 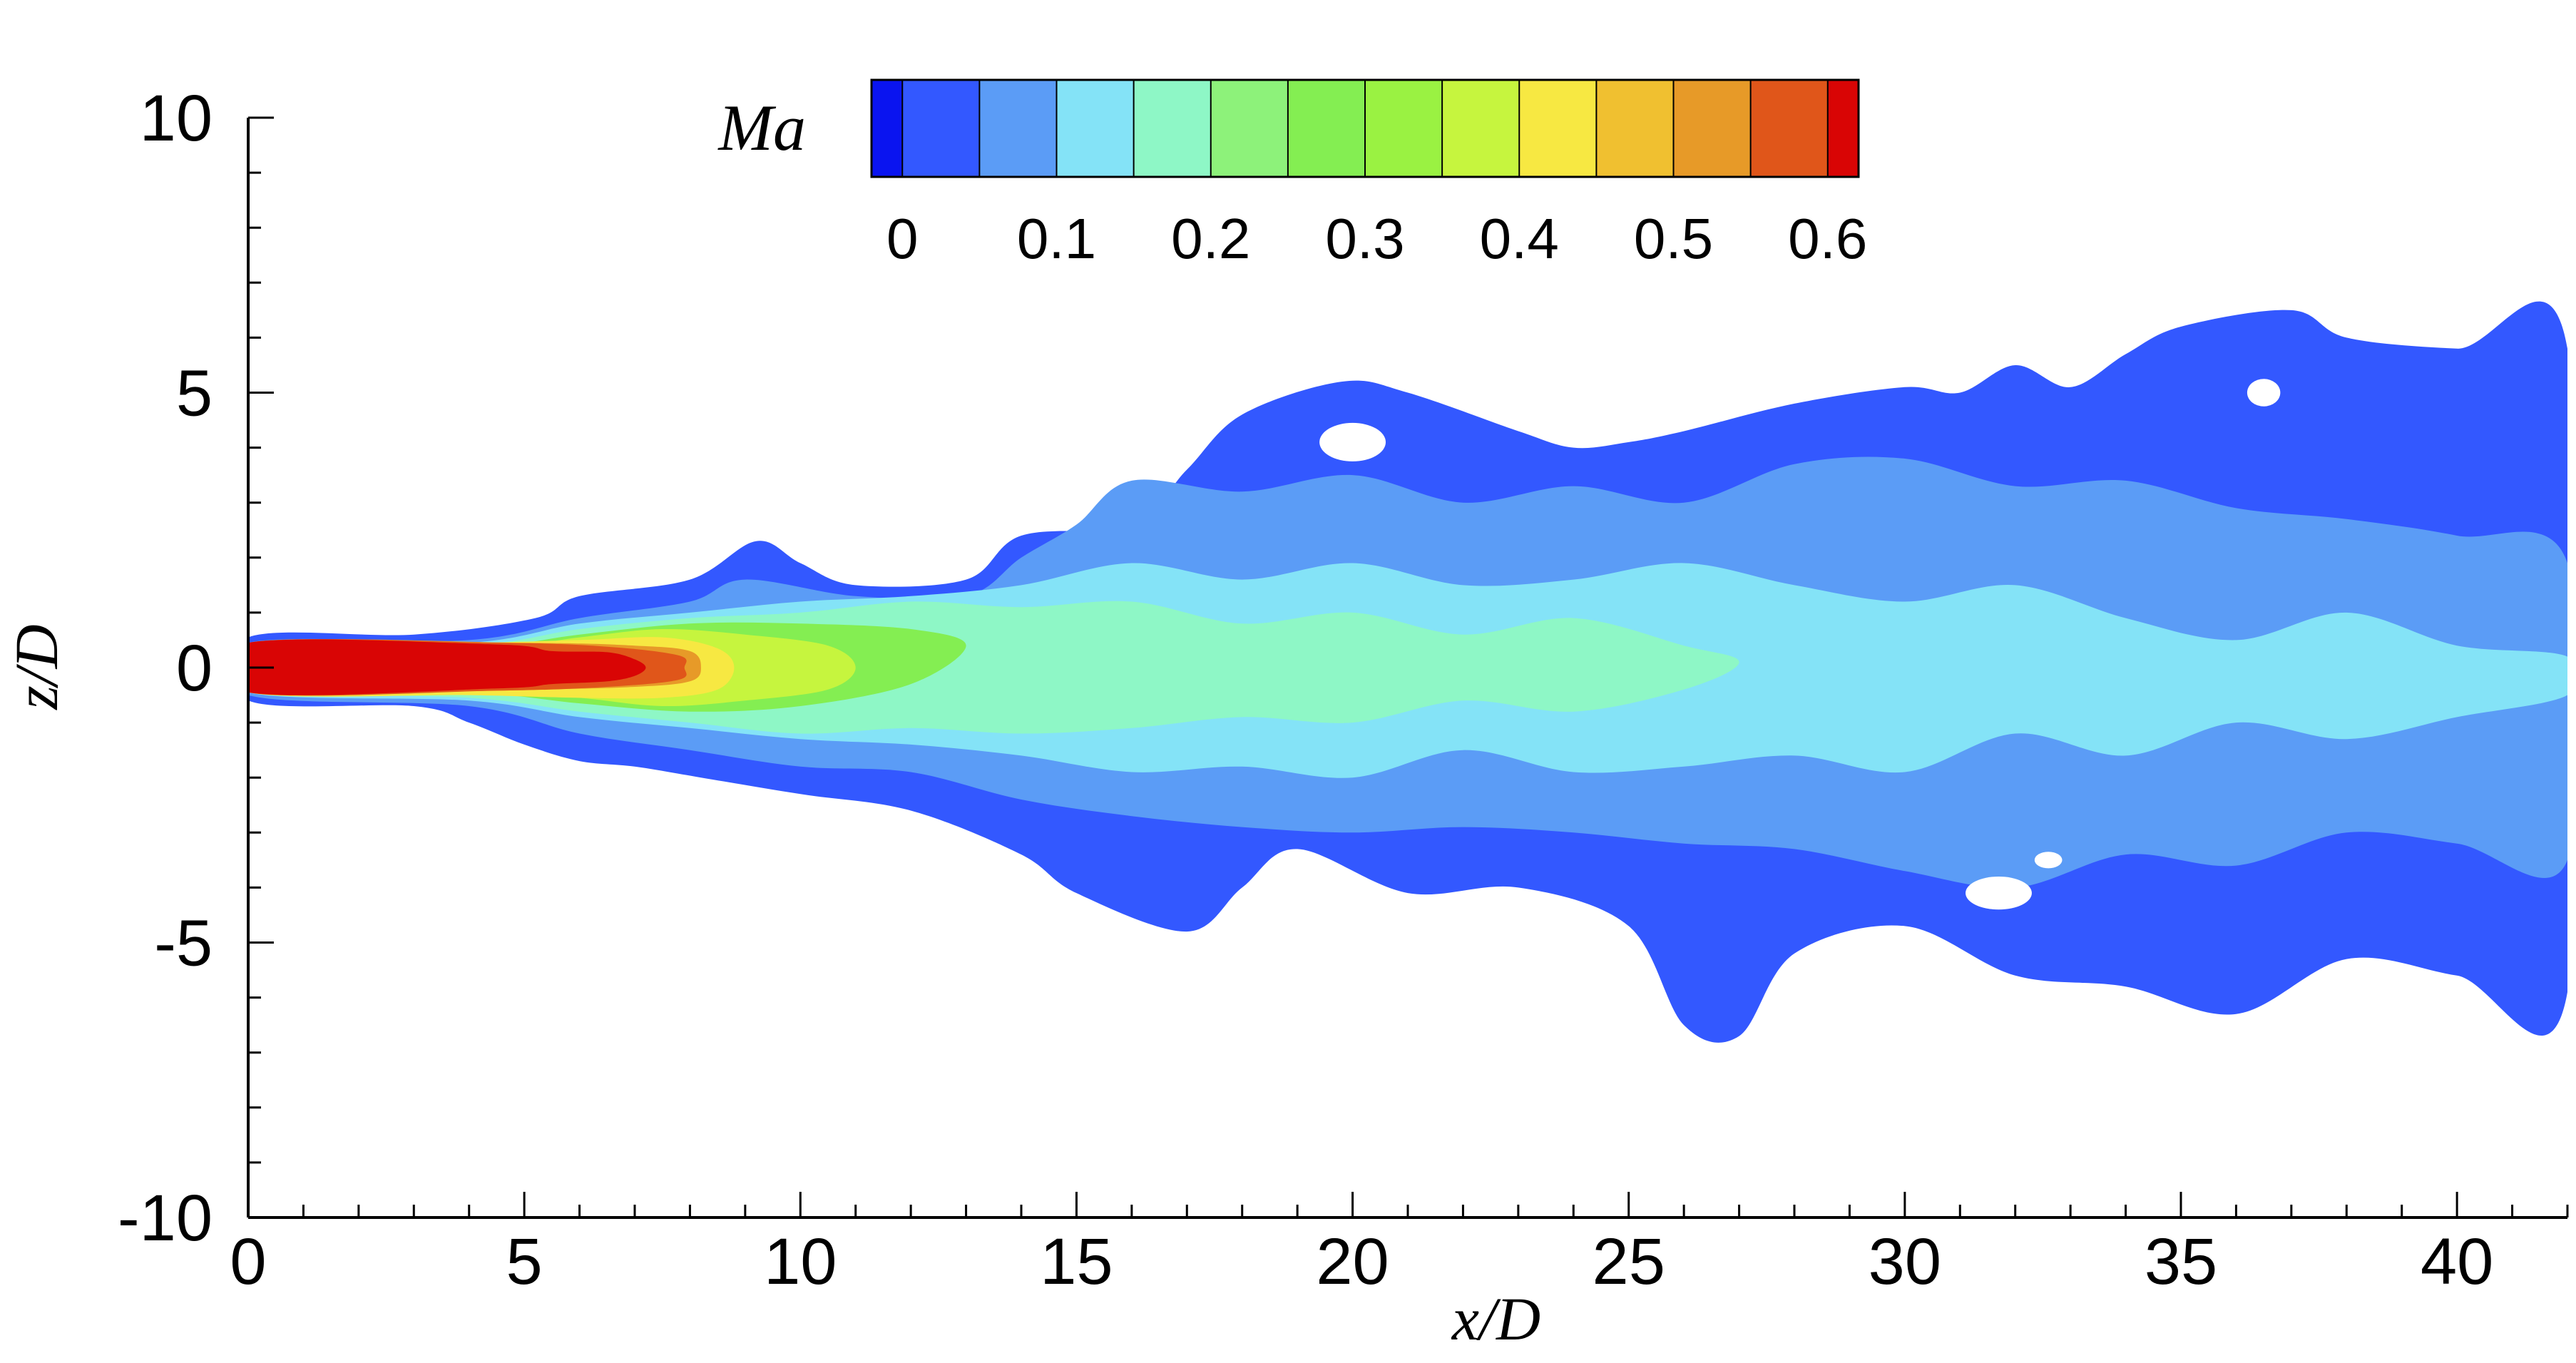 I want to click on x-tick-label: 35, so click(x=2181, y=1261).